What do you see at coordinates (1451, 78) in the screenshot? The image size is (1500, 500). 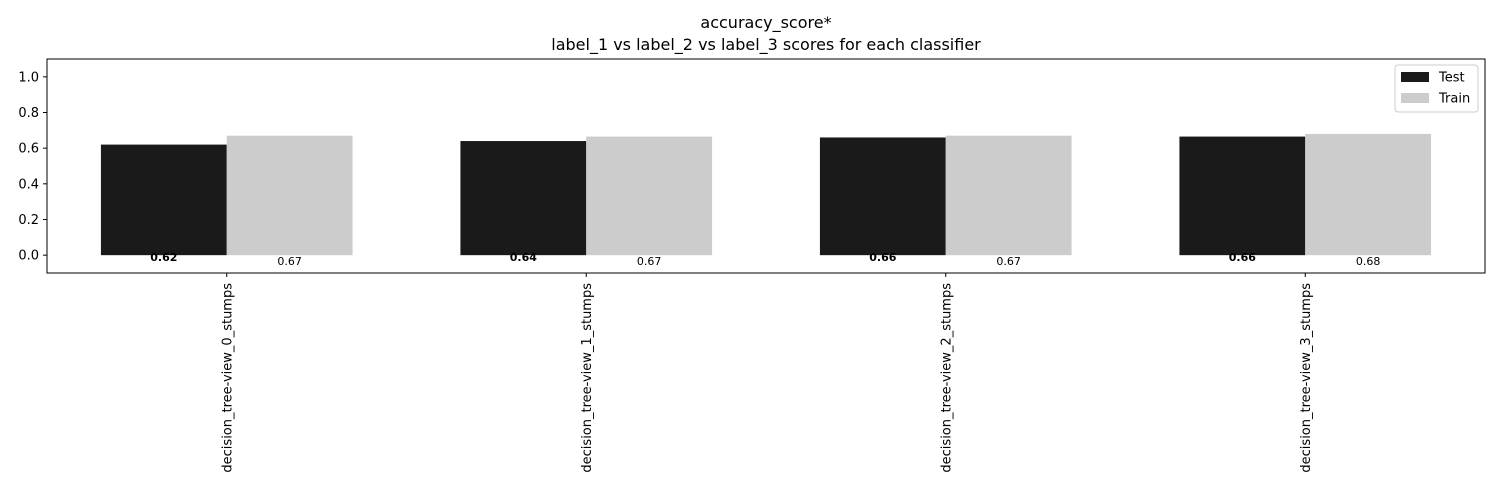 I see `legend-label-test: Test` at bounding box center [1451, 78].